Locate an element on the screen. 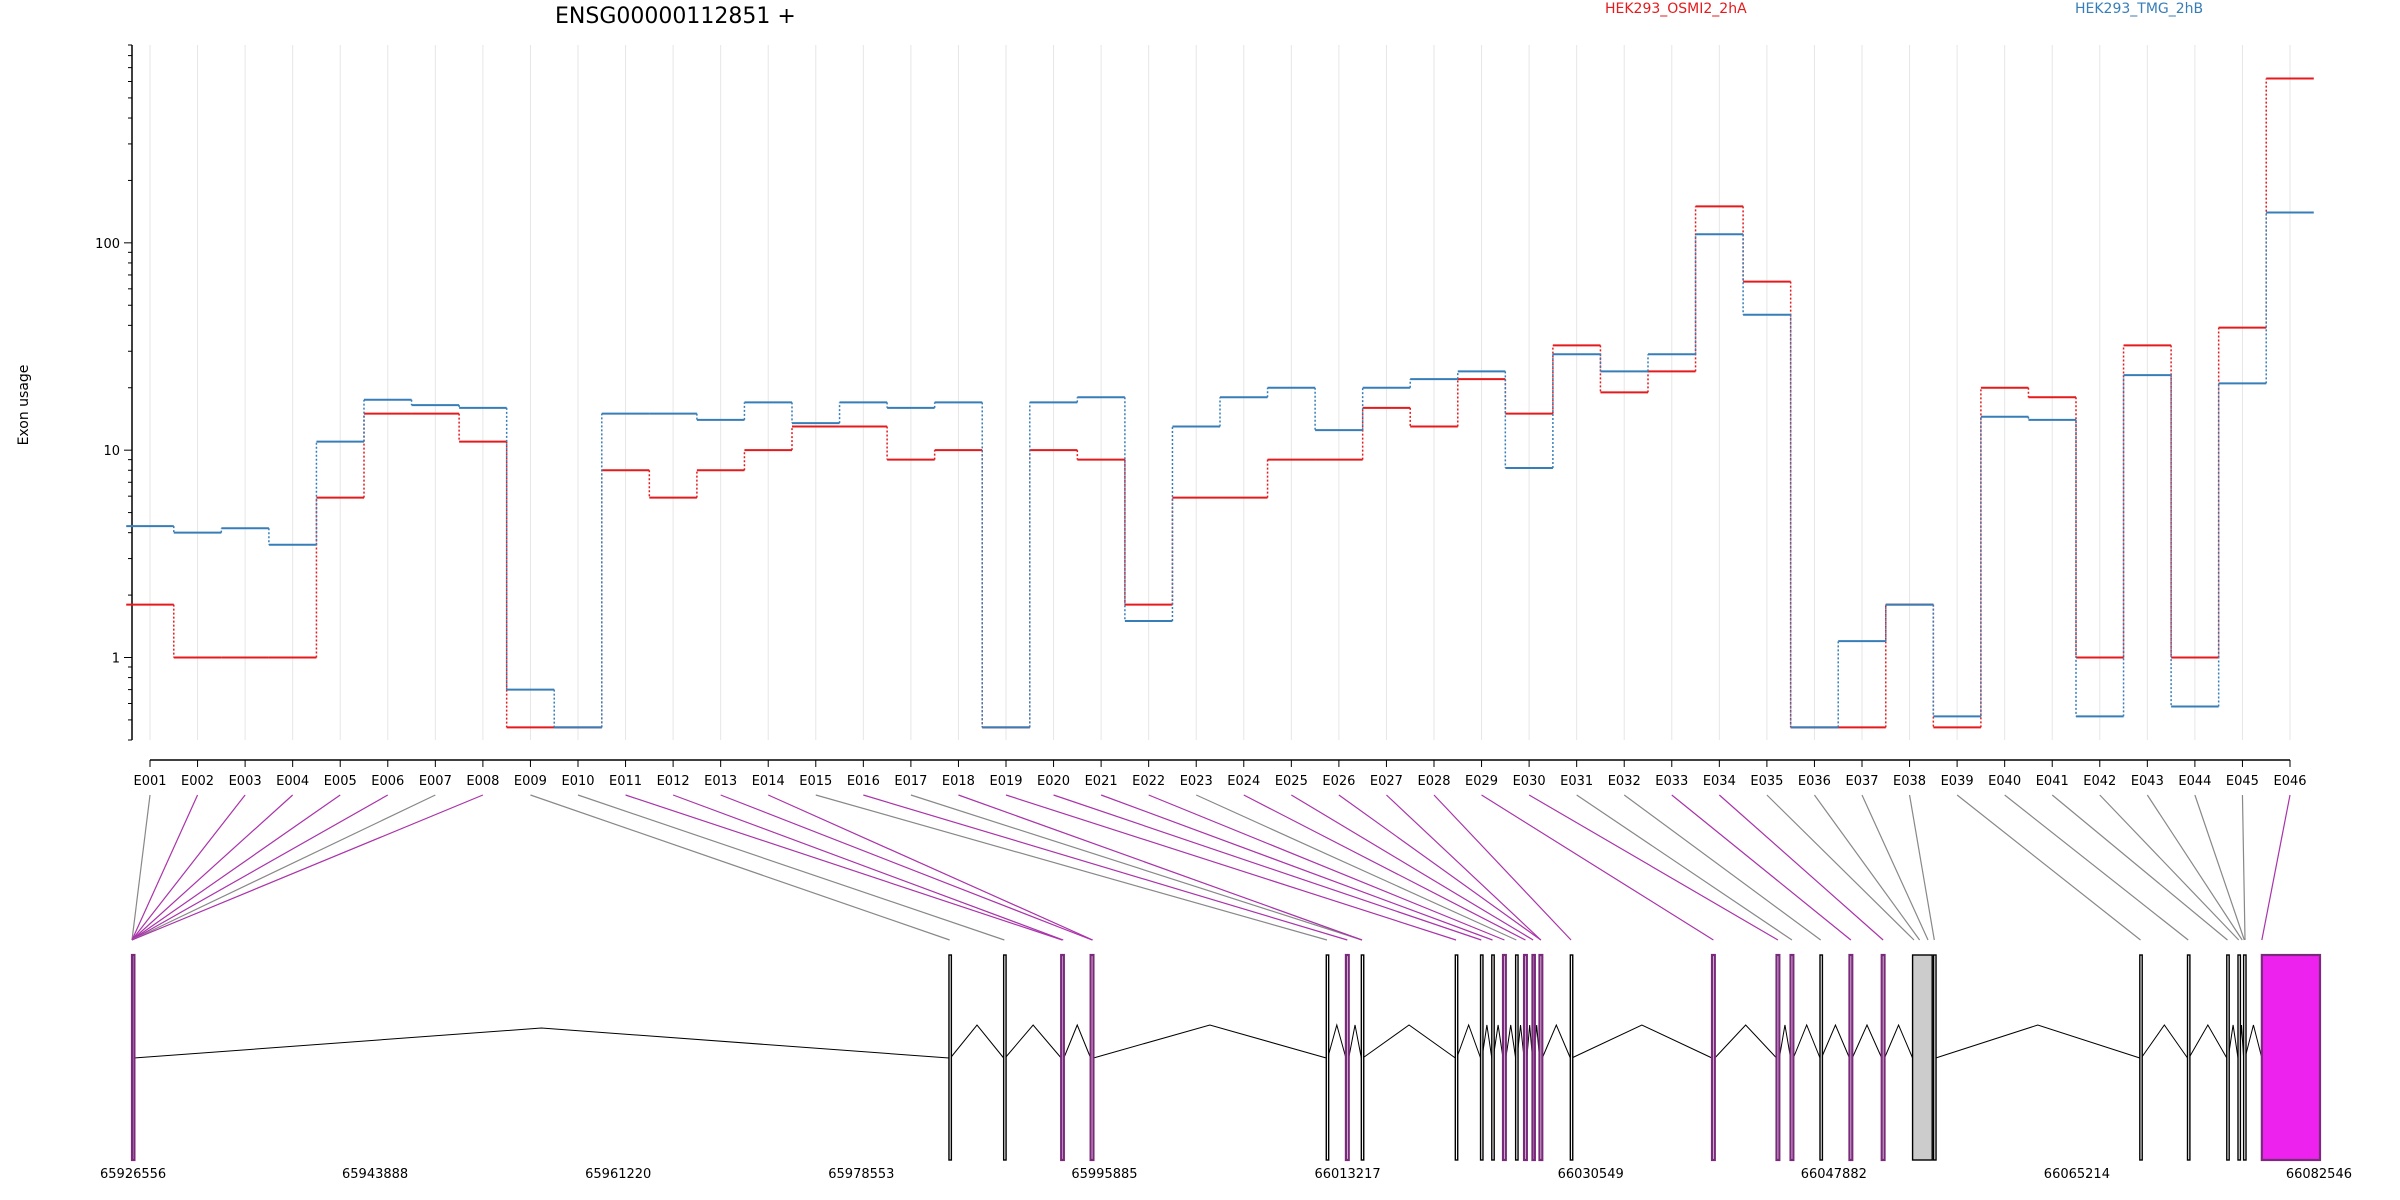 The image size is (2400, 1200). connector-E013 is located at coordinates (906, 867).